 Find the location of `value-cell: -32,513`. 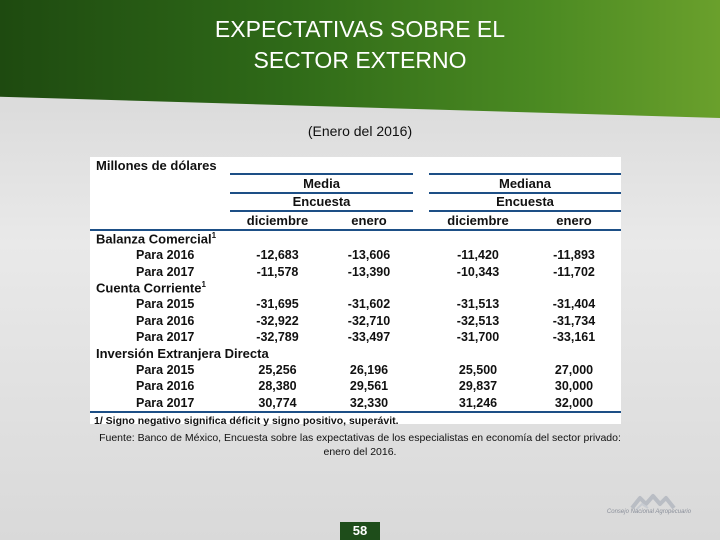

value-cell: -32,513 is located at coordinates (478, 320).